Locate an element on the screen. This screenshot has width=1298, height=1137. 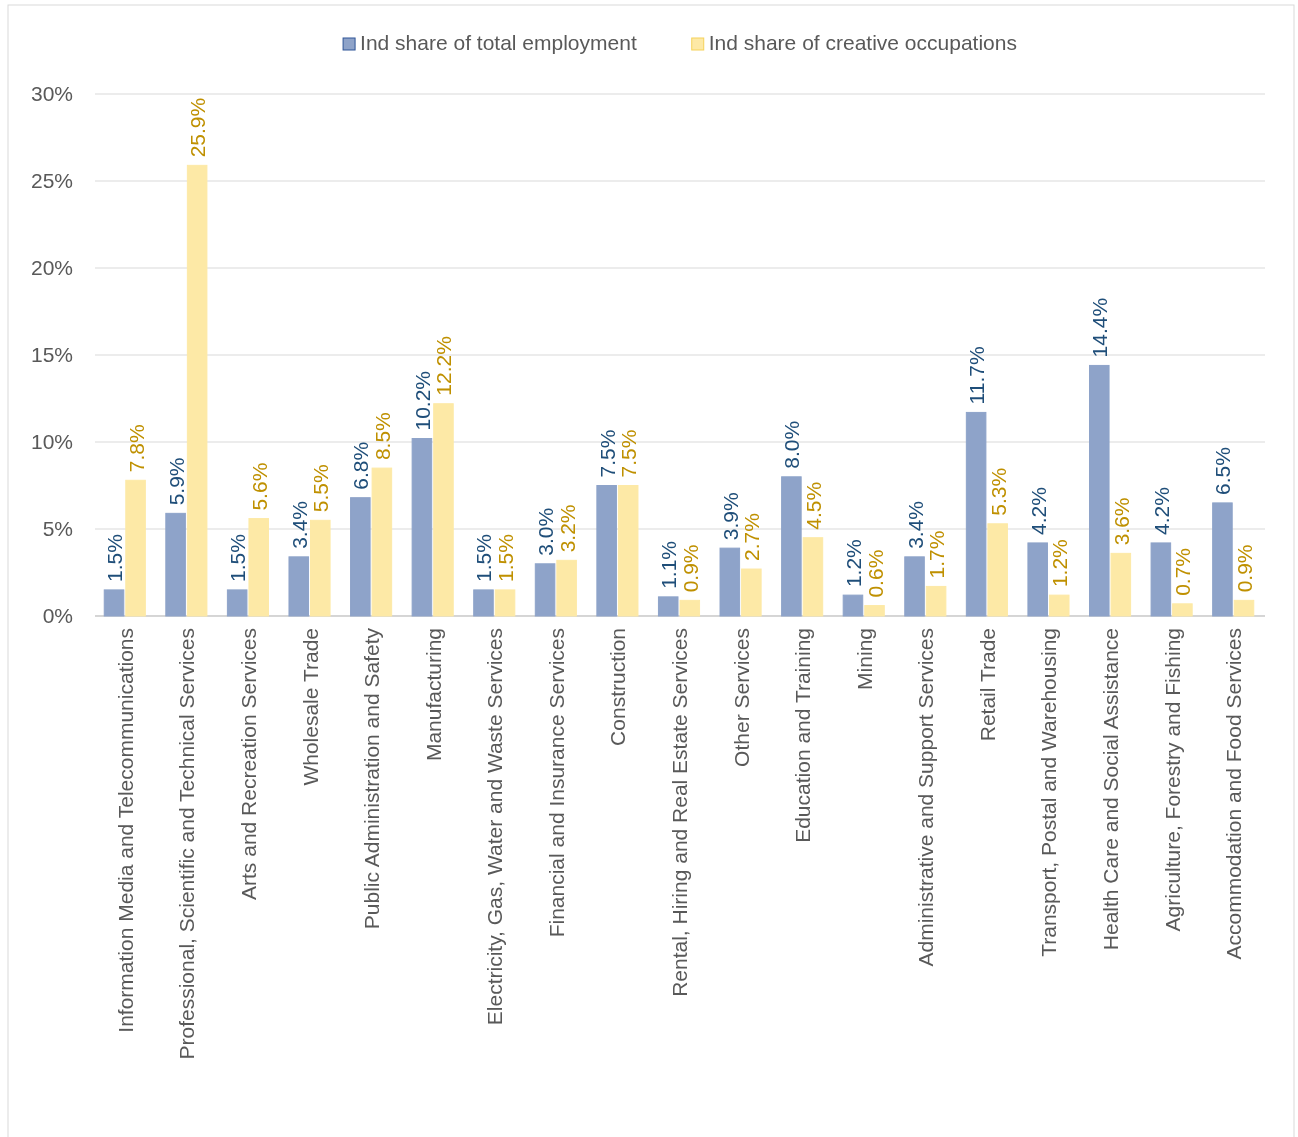
data-label: 5.3% is located at coordinates (998, 491).